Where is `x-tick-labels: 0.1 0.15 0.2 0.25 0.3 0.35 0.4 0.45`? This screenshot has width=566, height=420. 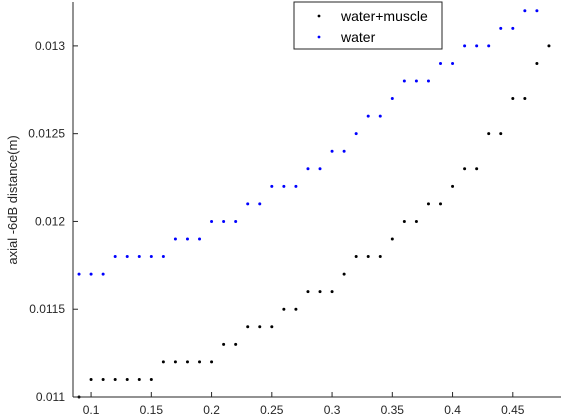
x-tick-labels: 0.1 0.15 0.2 0.25 0.3 0.35 0.4 0.45 is located at coordinates (304, 410).